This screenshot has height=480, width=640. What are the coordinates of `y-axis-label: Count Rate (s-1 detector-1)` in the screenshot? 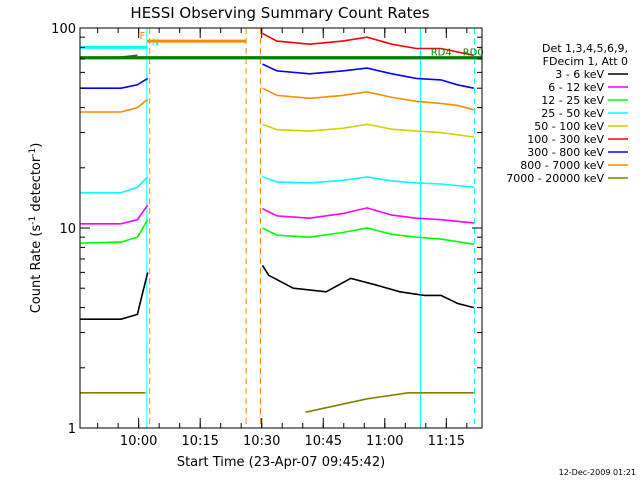 It's located at (36, 228).